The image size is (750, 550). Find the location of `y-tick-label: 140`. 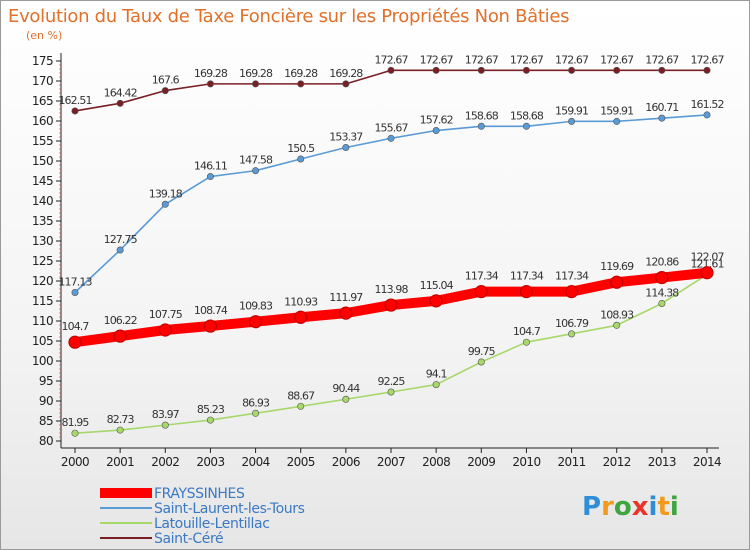

y-tick-label: 140 is located at coordinates (42, 201).